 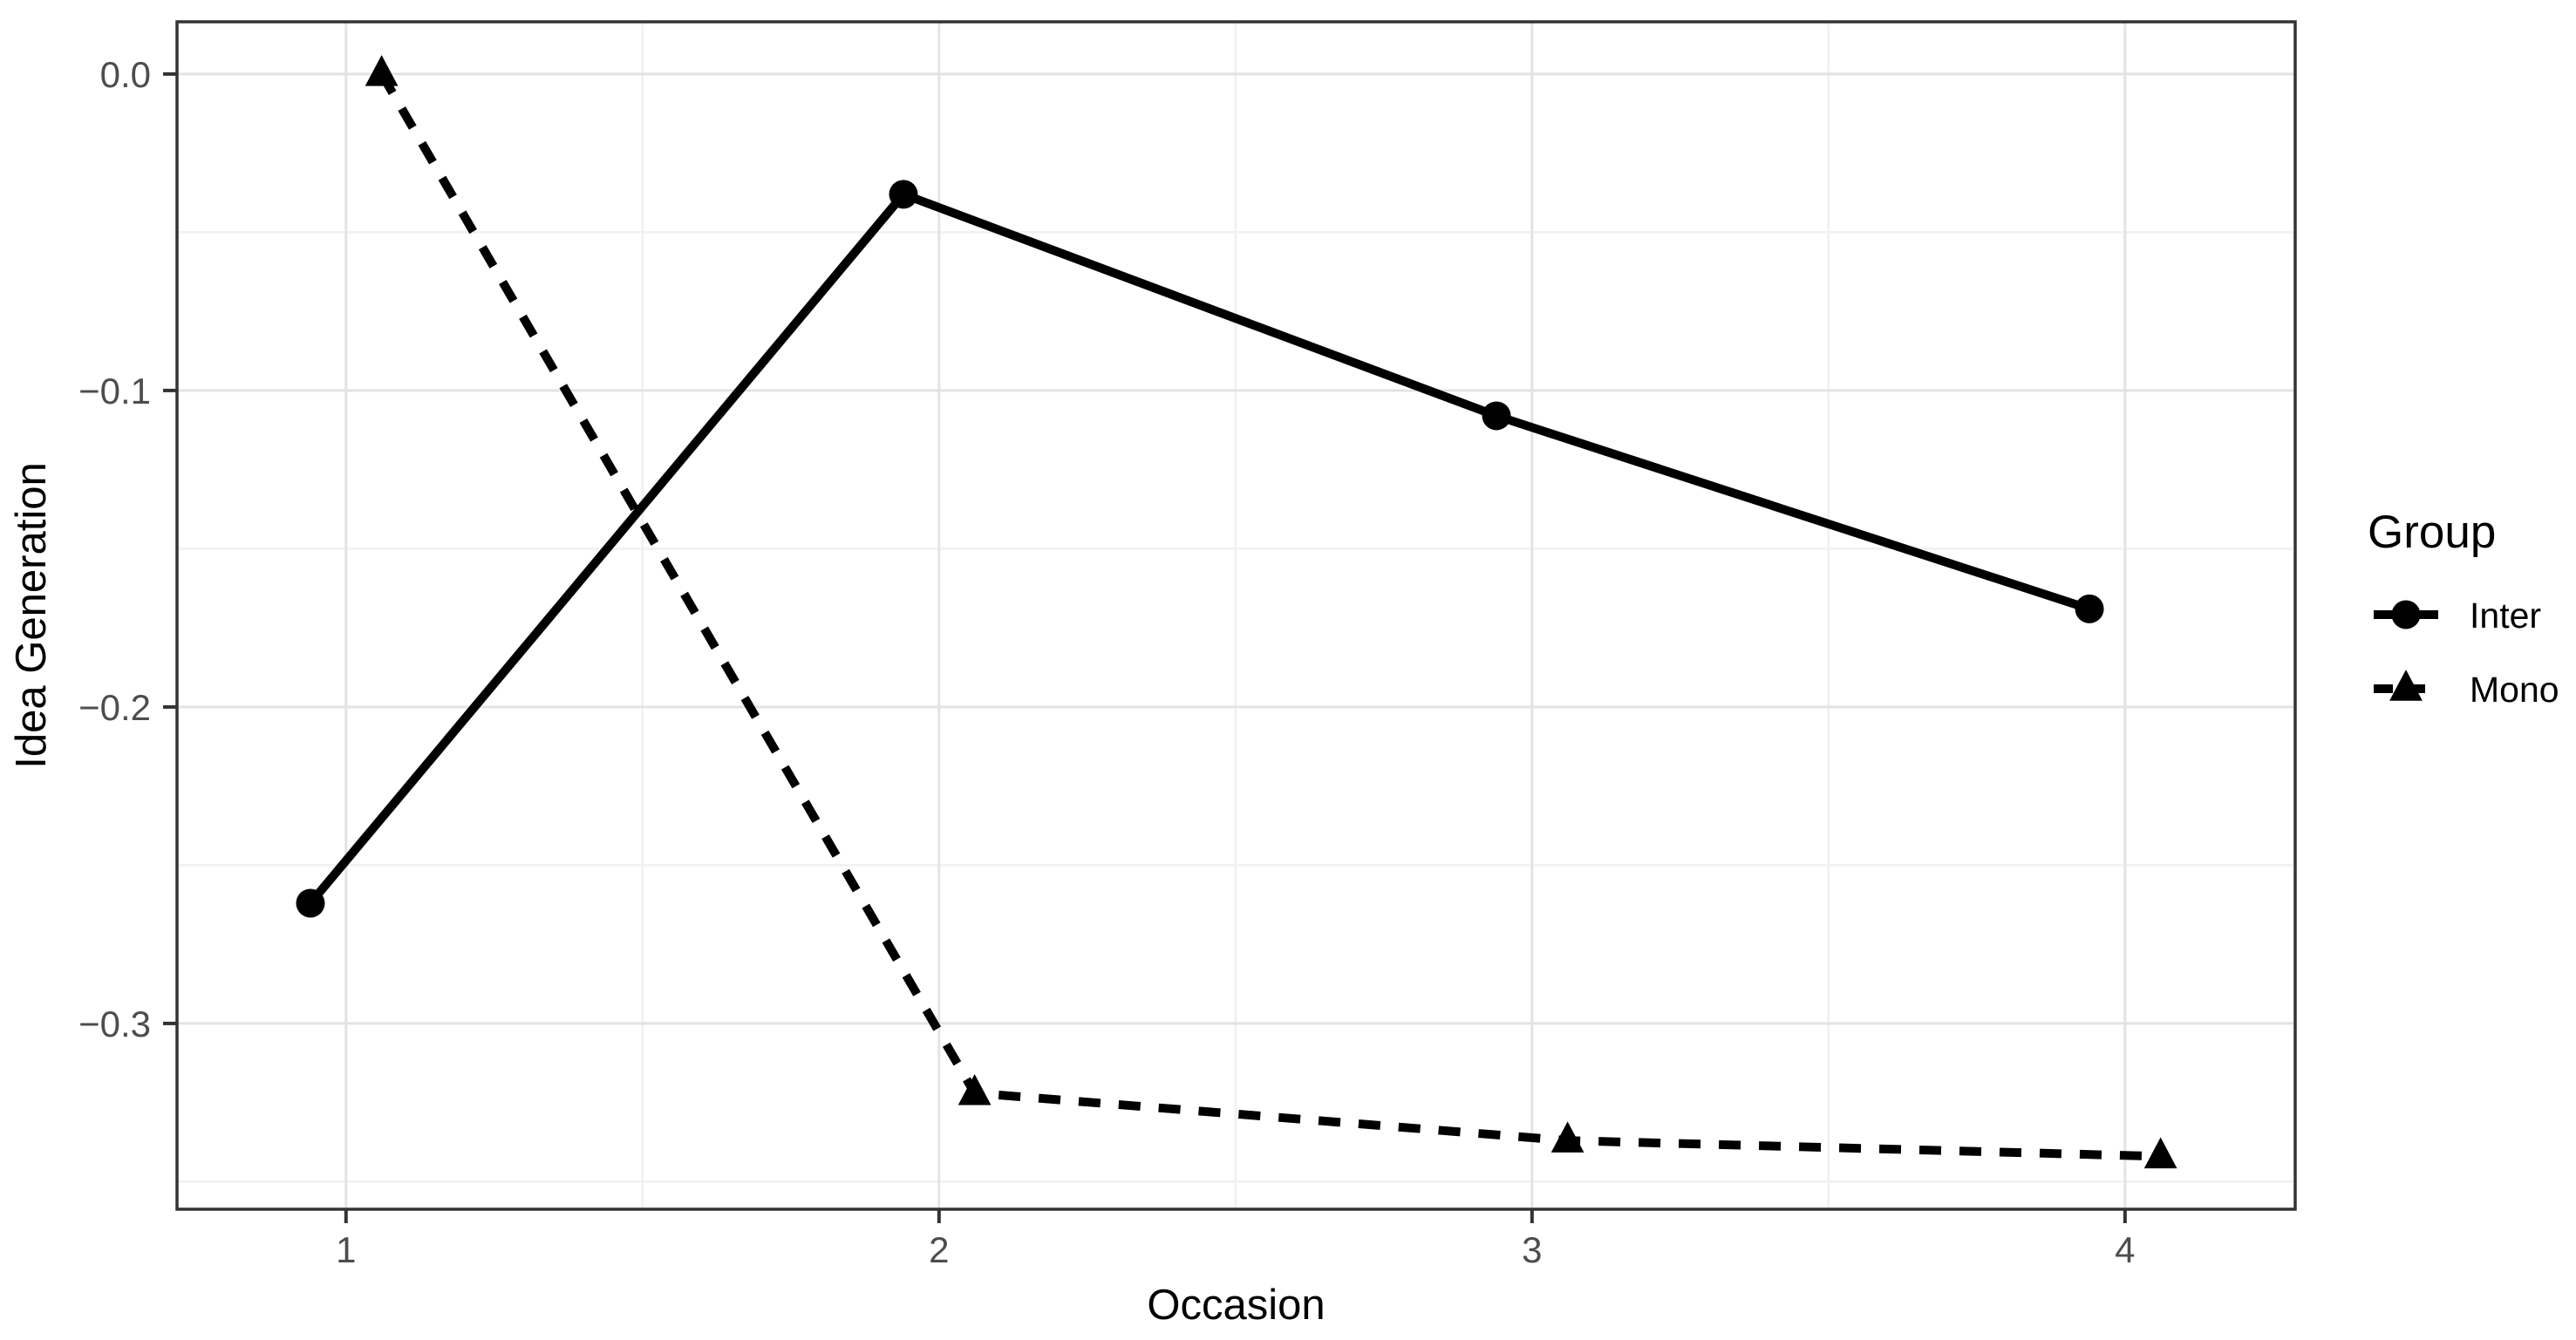 I want to click on legend-item-inter: Inter, so click(x=2457, y=615).